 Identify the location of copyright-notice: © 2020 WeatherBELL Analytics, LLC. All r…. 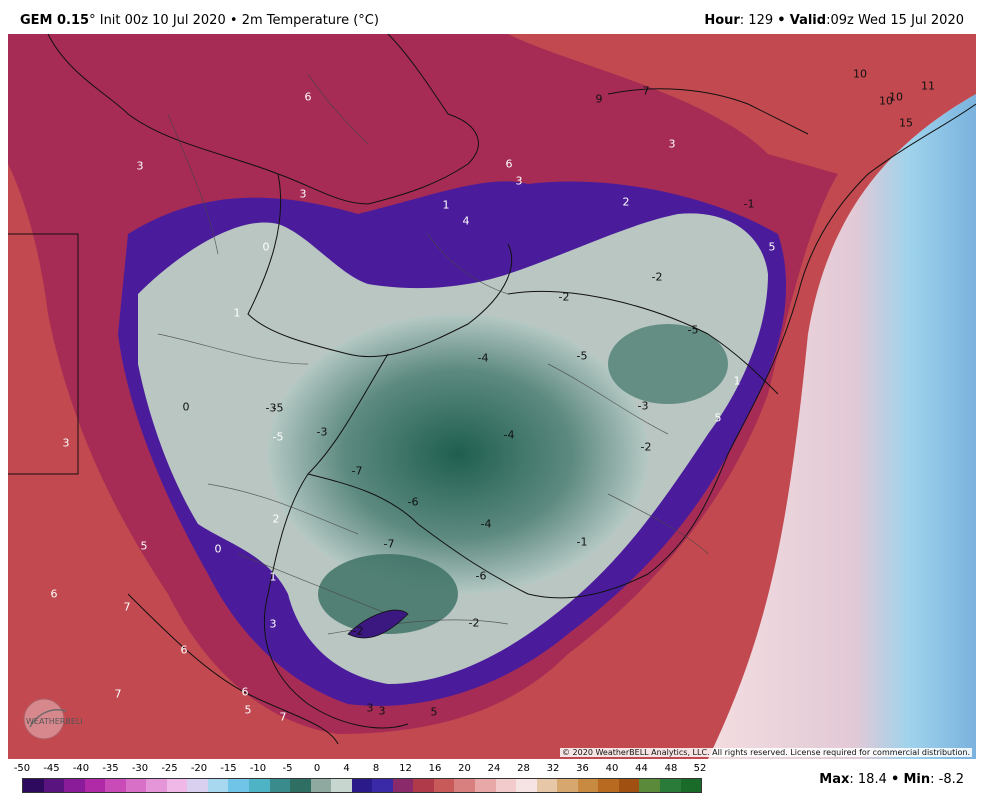
(766, 752).